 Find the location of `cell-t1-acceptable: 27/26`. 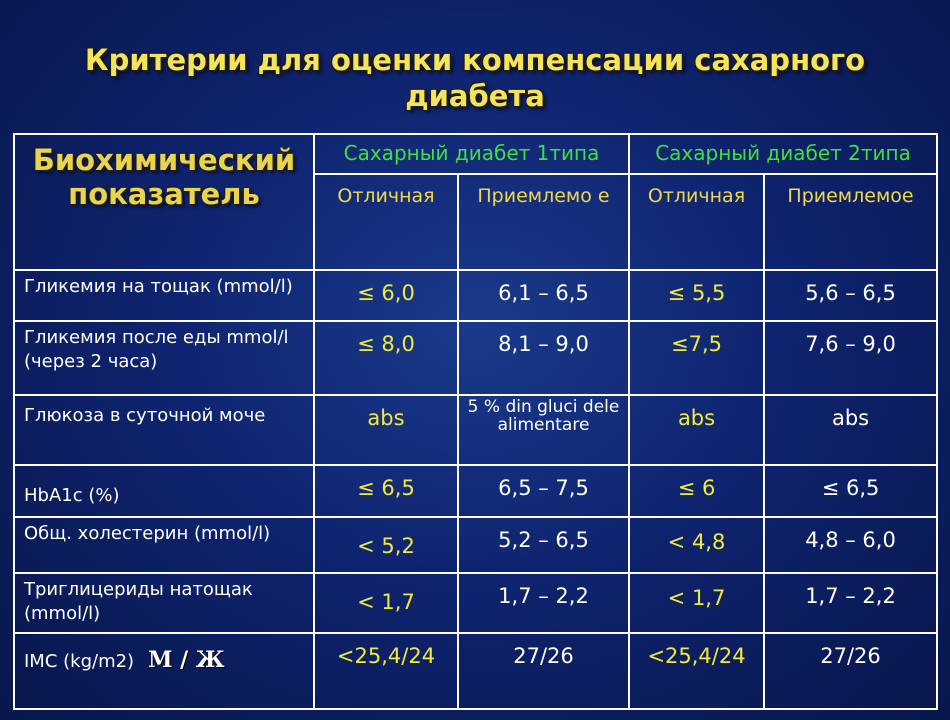

cell-t1-acceptable: 27/26 is located at coordinates (543, 671).